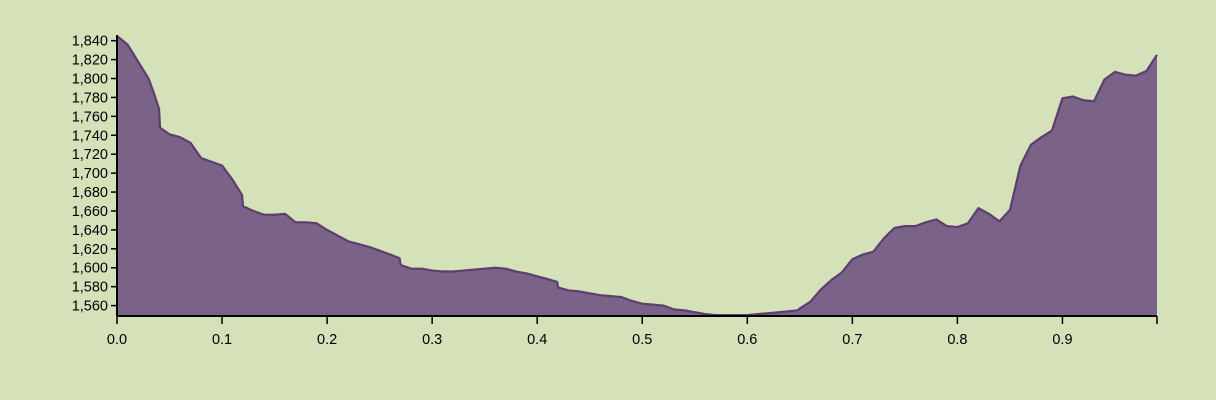 This screenshot has width=1216, height=400. I want to click on x-tick-label: 0.1, so click(222, 340).